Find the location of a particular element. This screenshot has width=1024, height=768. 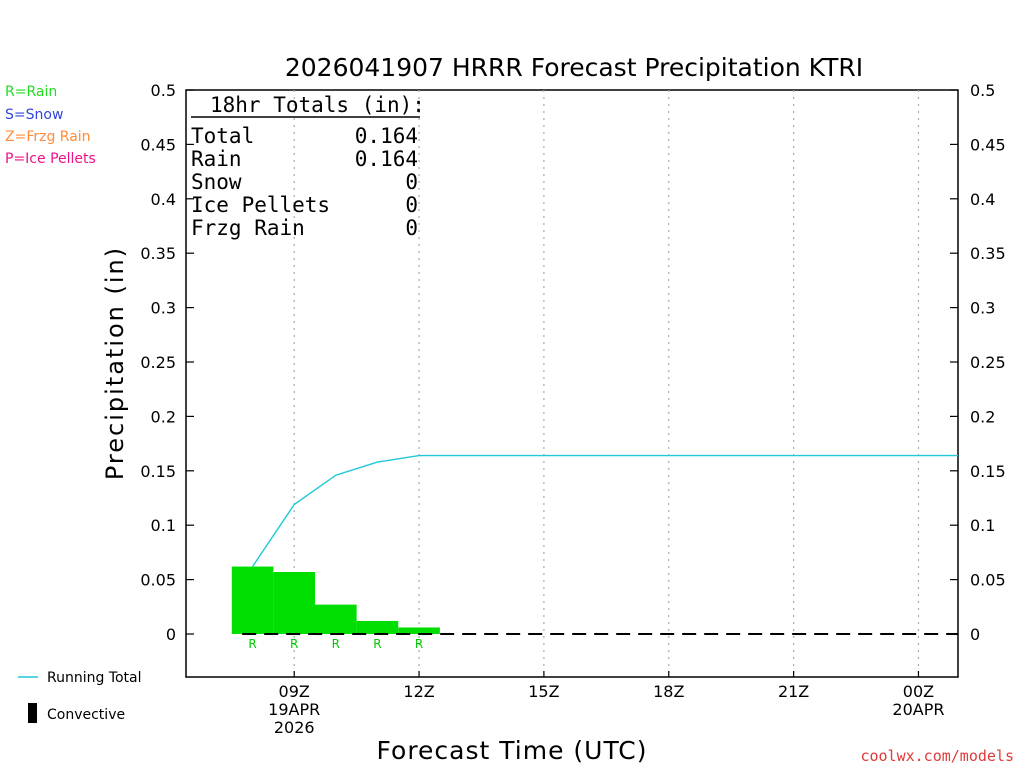

x-tick-label: 18Z is located at coordinates (668, 691).